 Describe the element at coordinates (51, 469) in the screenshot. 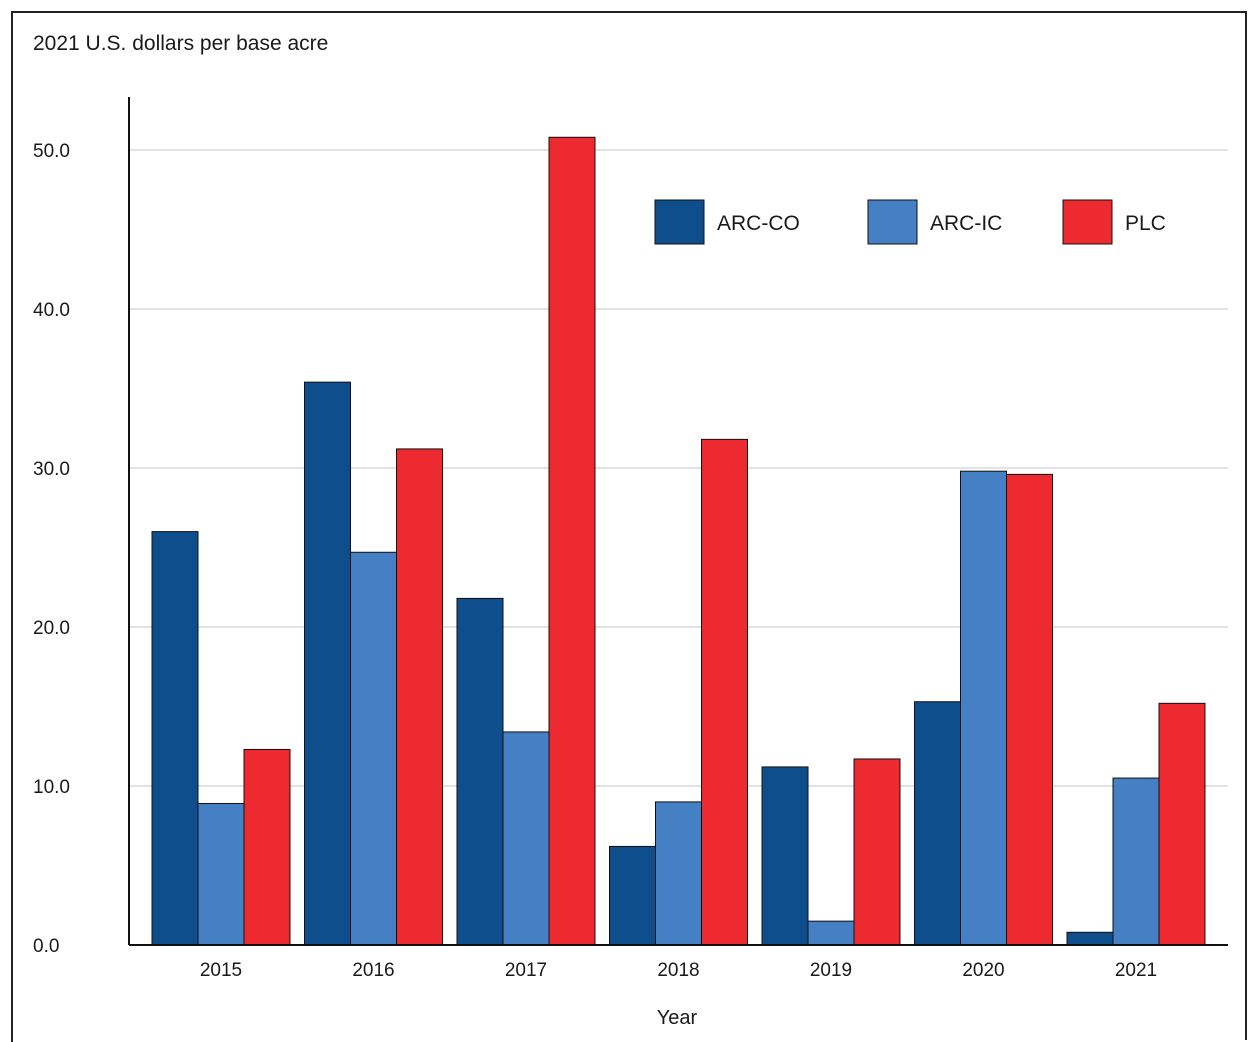

I see `y-tick-label: 30.0` at that location.